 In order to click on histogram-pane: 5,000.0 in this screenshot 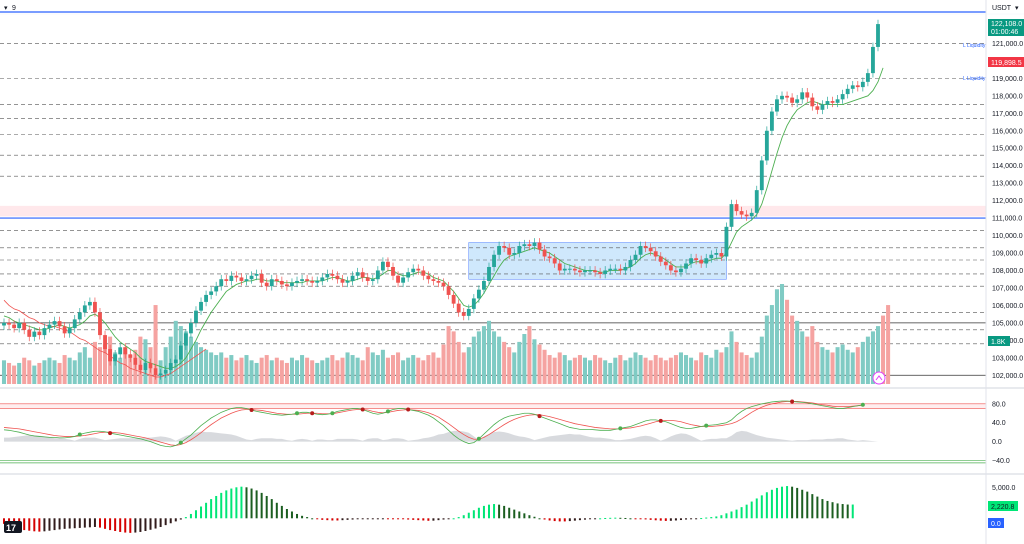, I will do `click(512, 503)`.